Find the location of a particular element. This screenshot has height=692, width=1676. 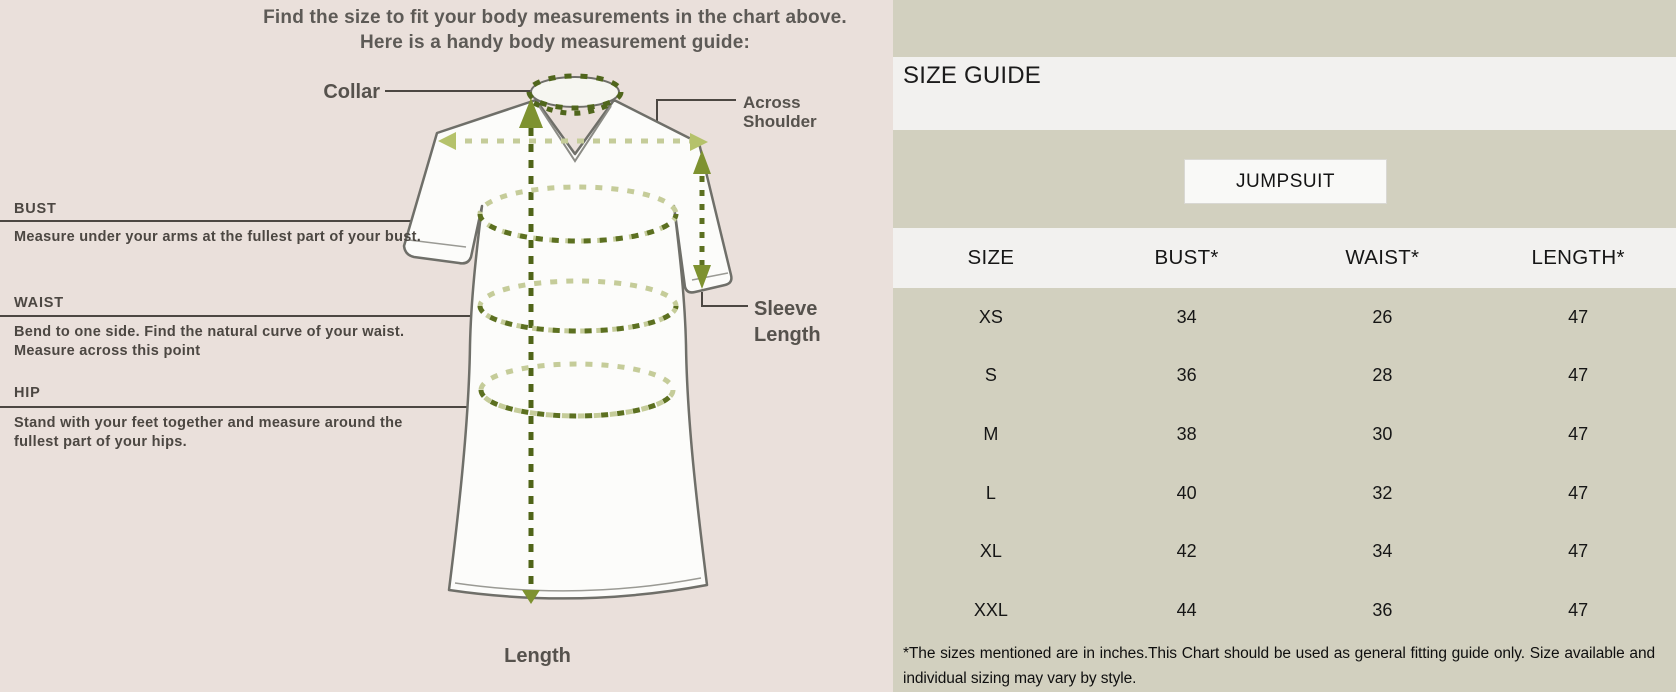

cell-waist: 26 is located at coordinates (1382, 316).